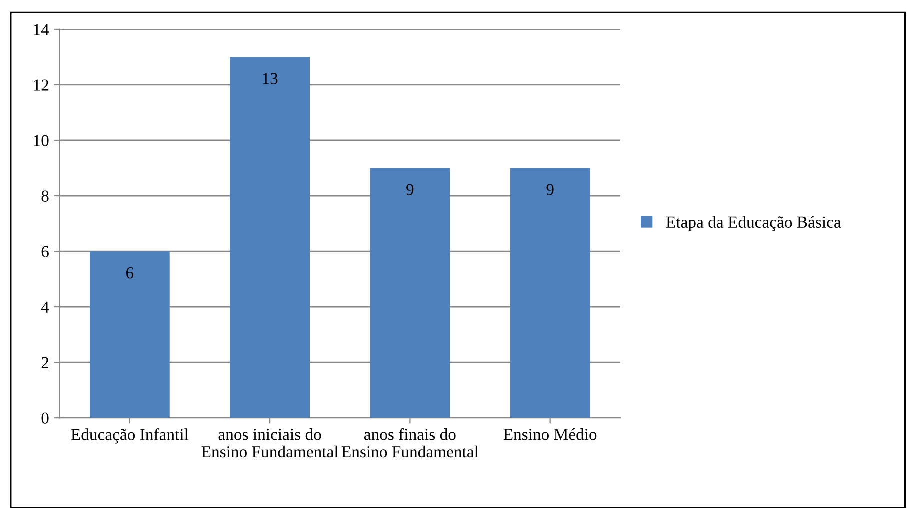  I want to click on data-label: 6, so click(130, 273).